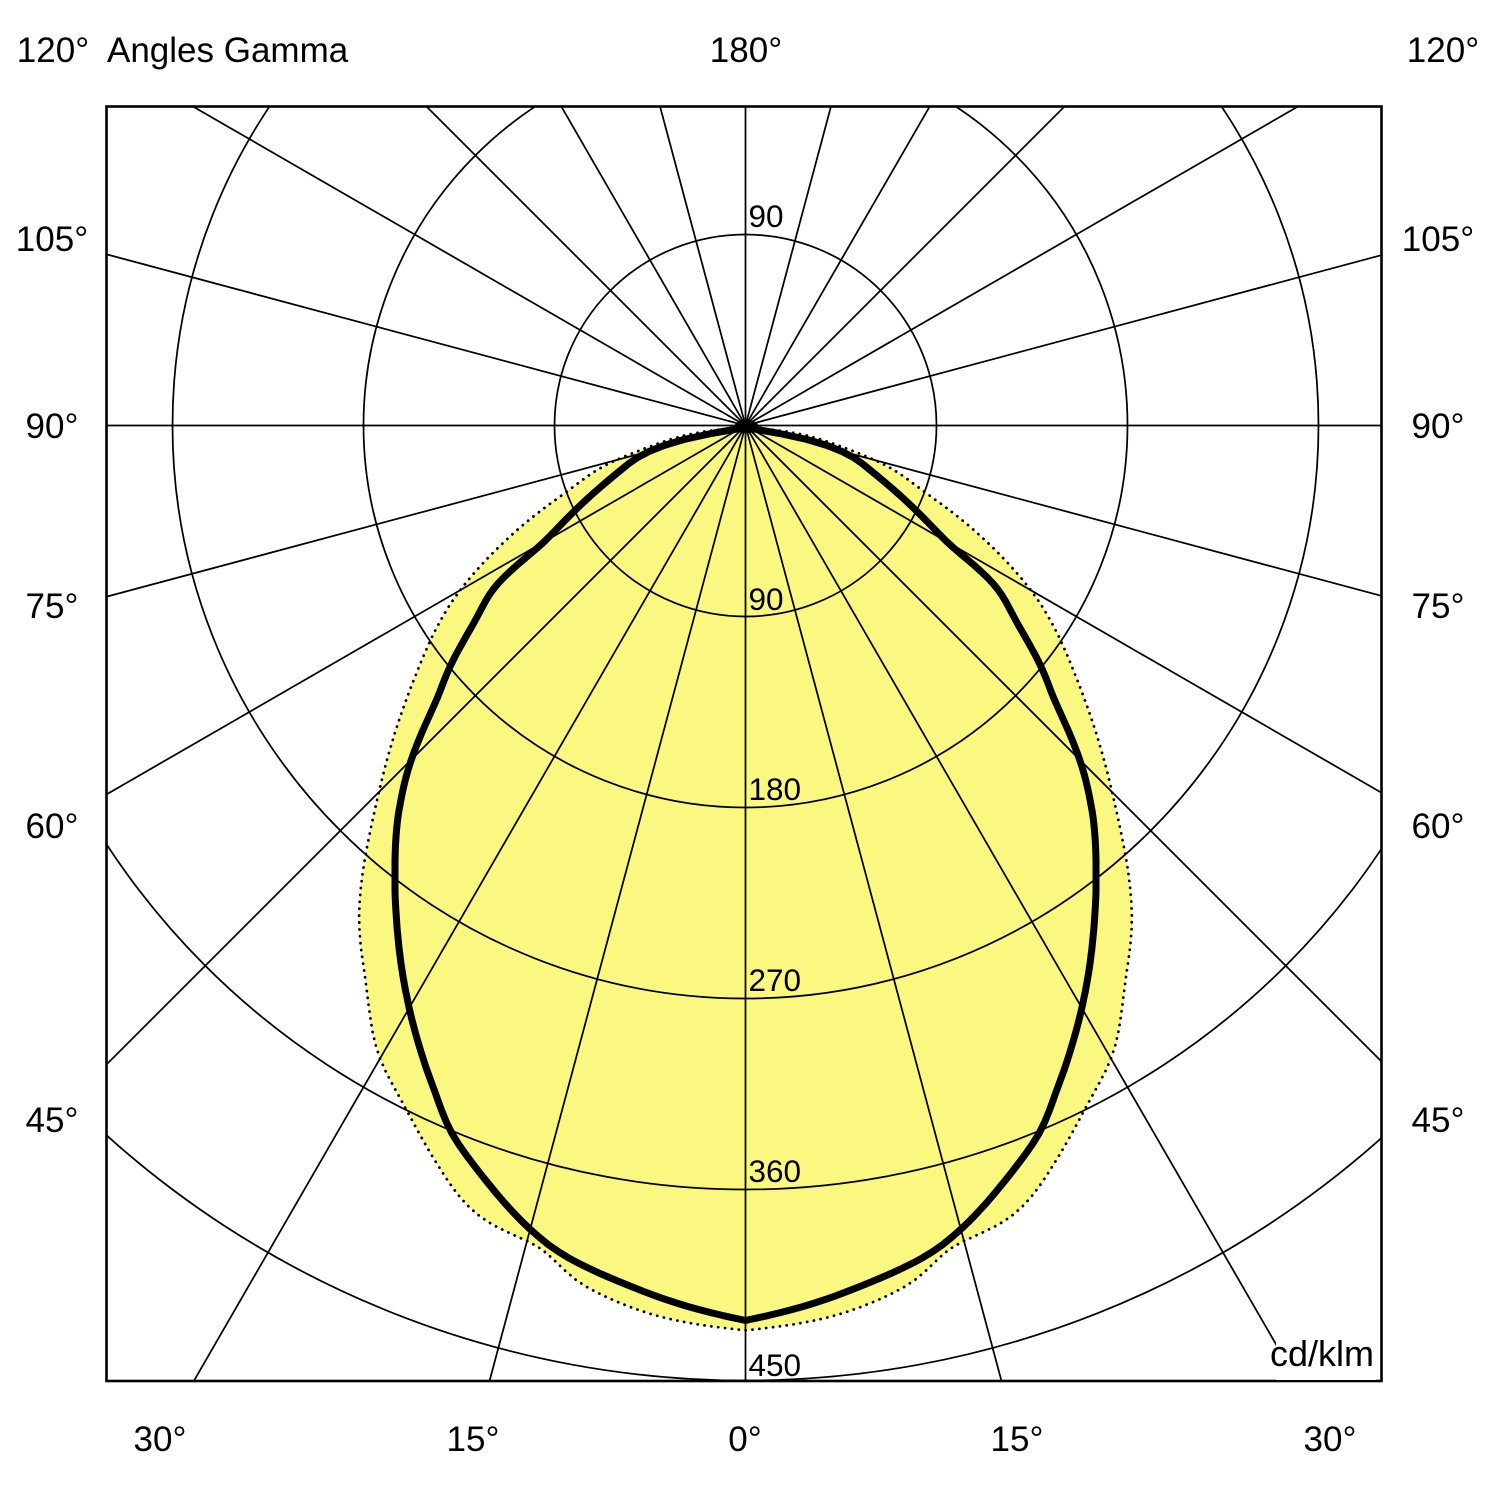  What do you see at coordinates (775, 980) in the screenshot?
I see `svg-text: 270` at bounding box center [775, 980].